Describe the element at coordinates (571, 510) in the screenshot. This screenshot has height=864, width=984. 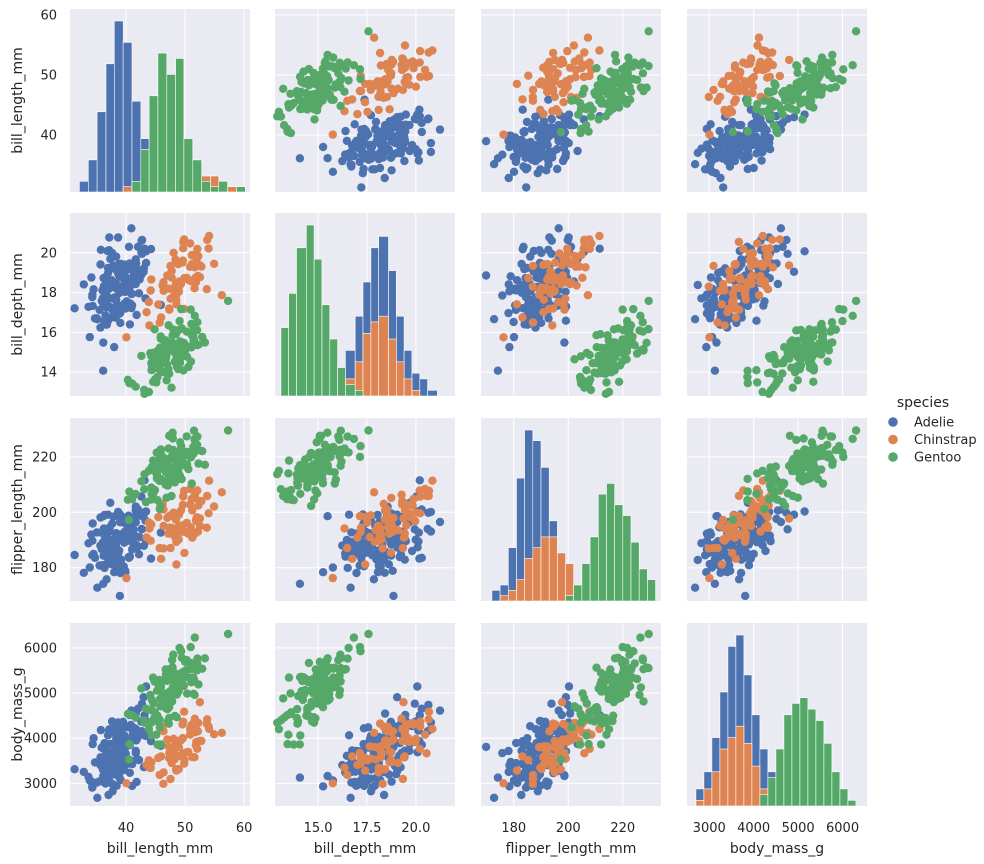
I see `panel-flipper_length_mm-vs-flipper_length_mm` at that location.